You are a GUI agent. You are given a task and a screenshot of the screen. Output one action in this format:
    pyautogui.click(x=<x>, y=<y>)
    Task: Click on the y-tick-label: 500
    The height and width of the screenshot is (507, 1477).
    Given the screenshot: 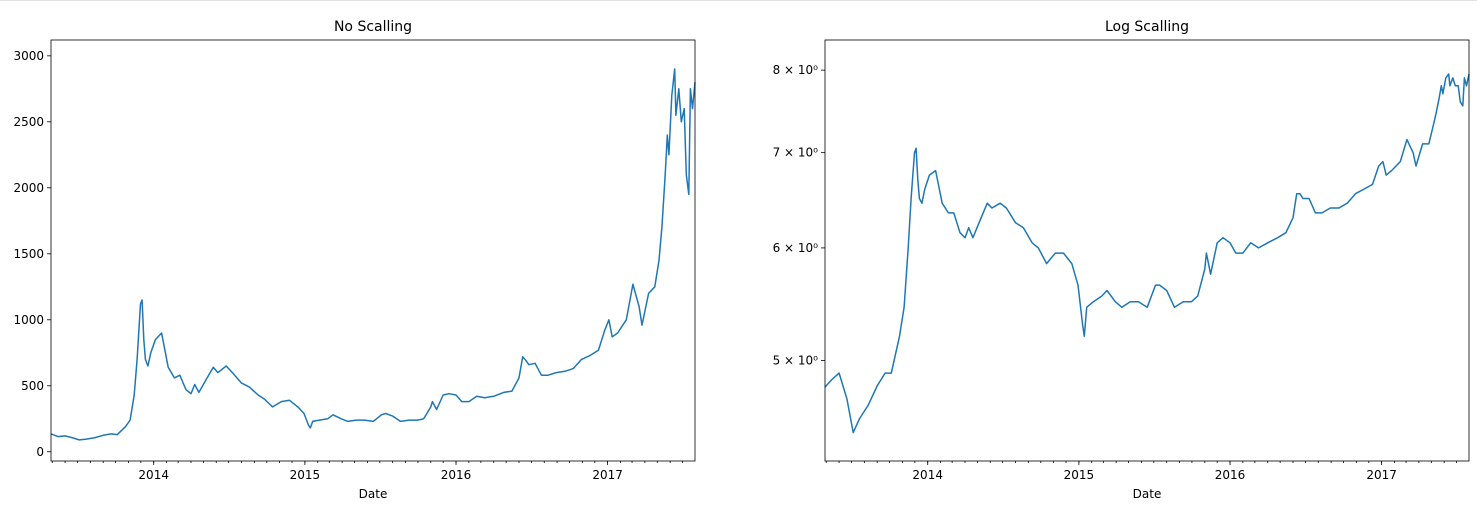 What is the action you would take?
    pyautogui.click(x=32, y=386)
    